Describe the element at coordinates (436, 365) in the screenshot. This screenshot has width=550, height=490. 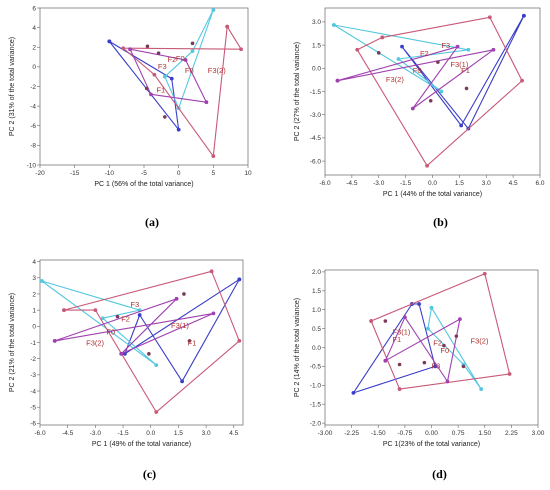
I see `sample-label: F3` at that location.